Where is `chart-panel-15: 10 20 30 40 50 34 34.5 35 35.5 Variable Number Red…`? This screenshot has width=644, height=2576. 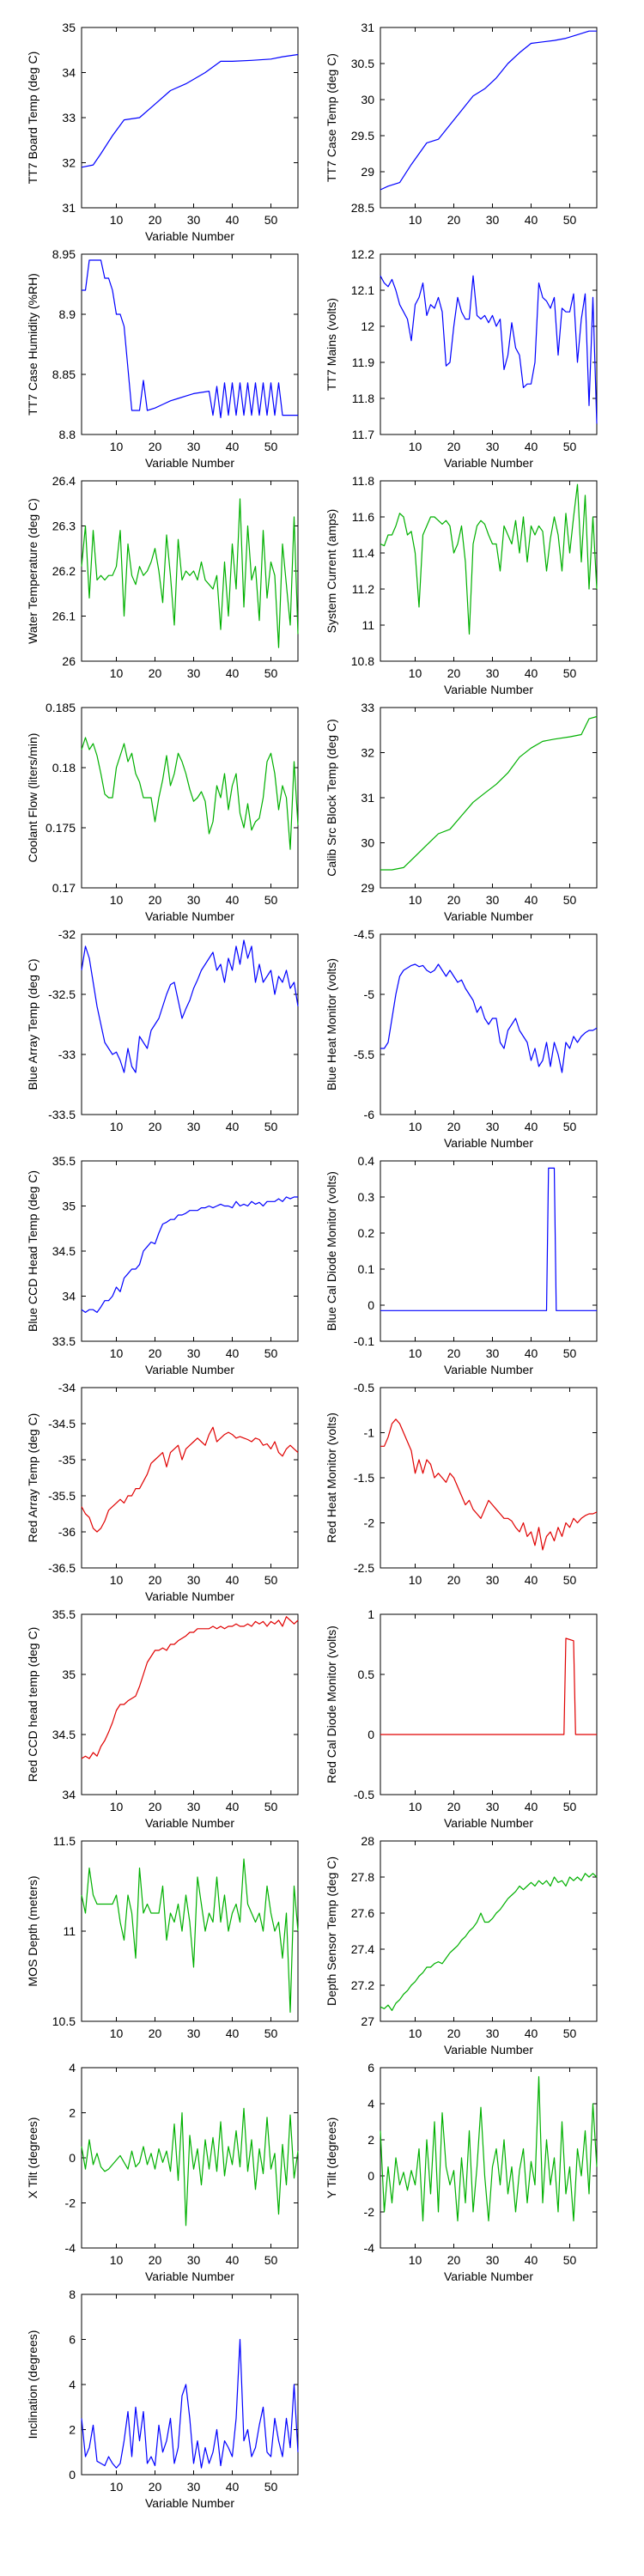
chart-panel-15: 10 20 30 40 50 34 34.5 35 35.5 Variable Number Red… is located at coordinates (162, 1718).